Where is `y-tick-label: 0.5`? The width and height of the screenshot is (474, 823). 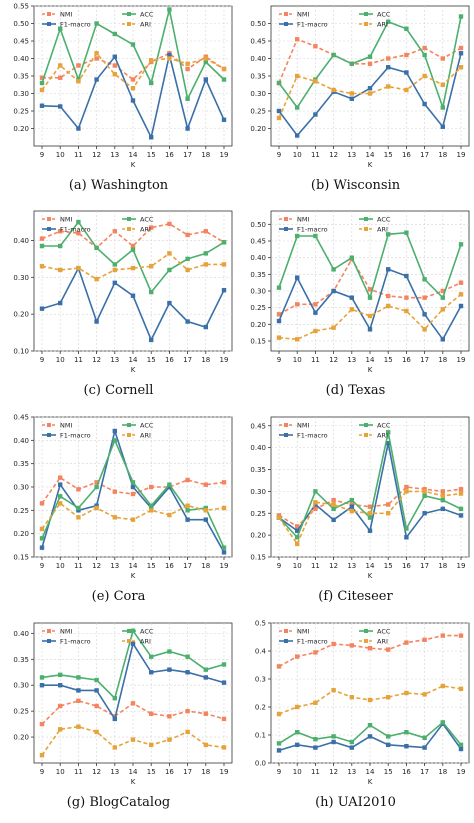 y-tick-label: 0.5 is located at coordinates (260, 624).